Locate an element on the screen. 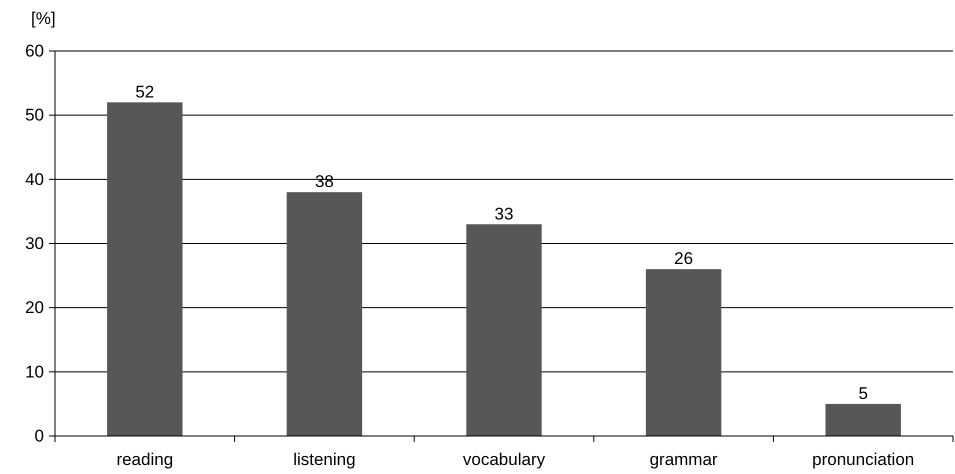 The height and width of the screenshot is (474, 955). x-tick-label: grammar is located at coordinates (684, 459).